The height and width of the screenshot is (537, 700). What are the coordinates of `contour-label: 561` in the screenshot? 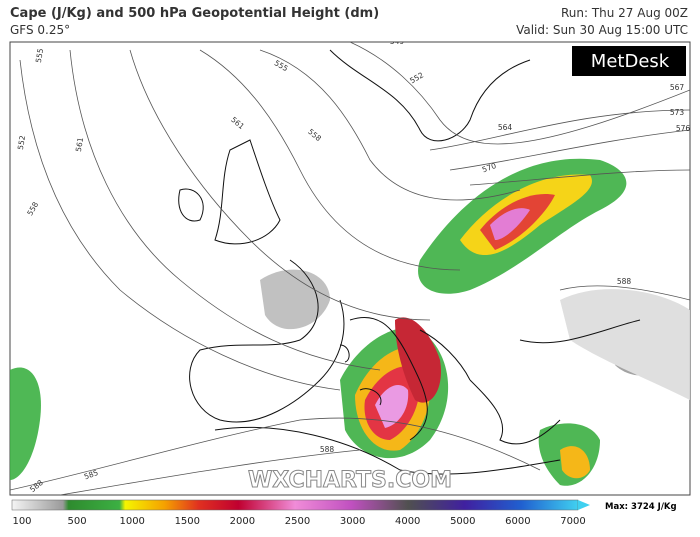 It's located at (79, 145).